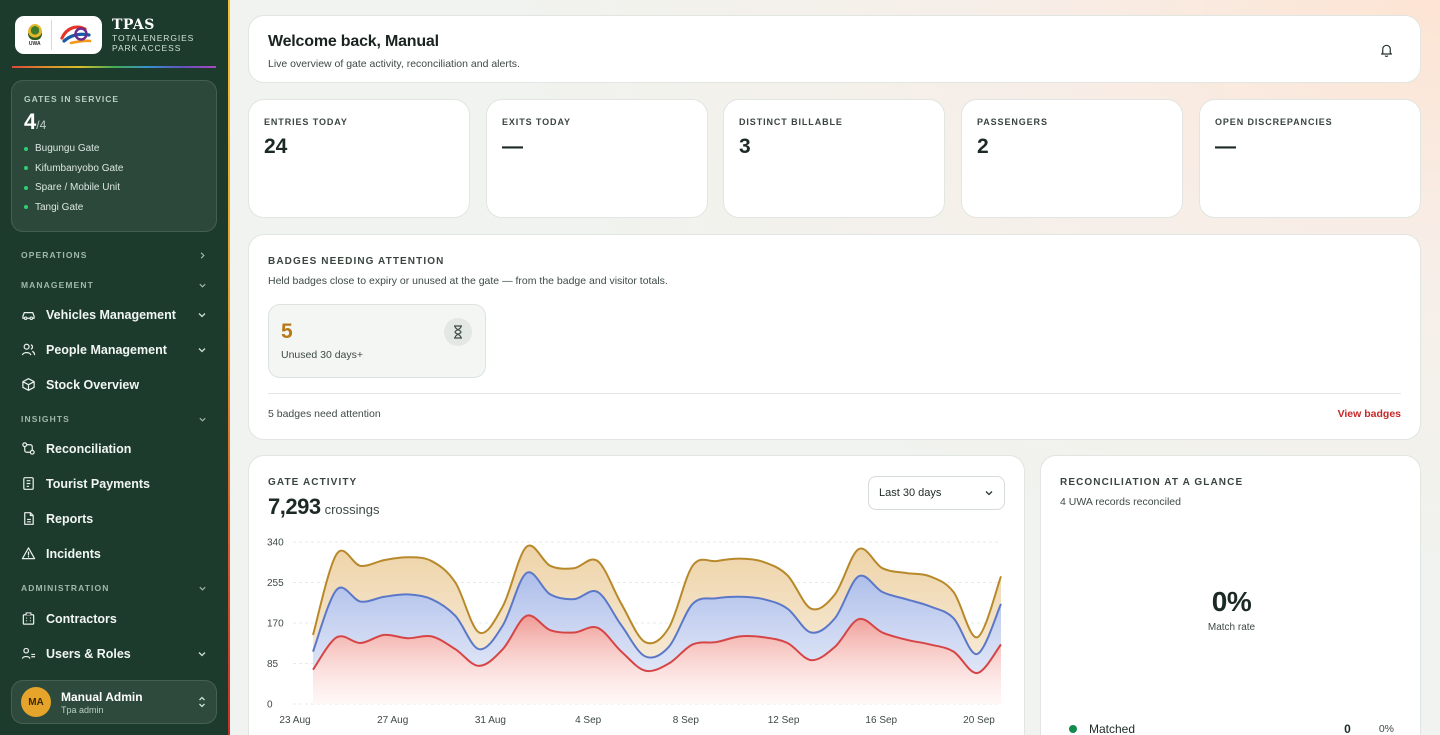 The width and height of the screenshot is (1440, 735). Describe the element at coordinates (834, 158) in the screenshot. I see `stat-card-billable: DISTINCT BILLABLE 3` at that location.